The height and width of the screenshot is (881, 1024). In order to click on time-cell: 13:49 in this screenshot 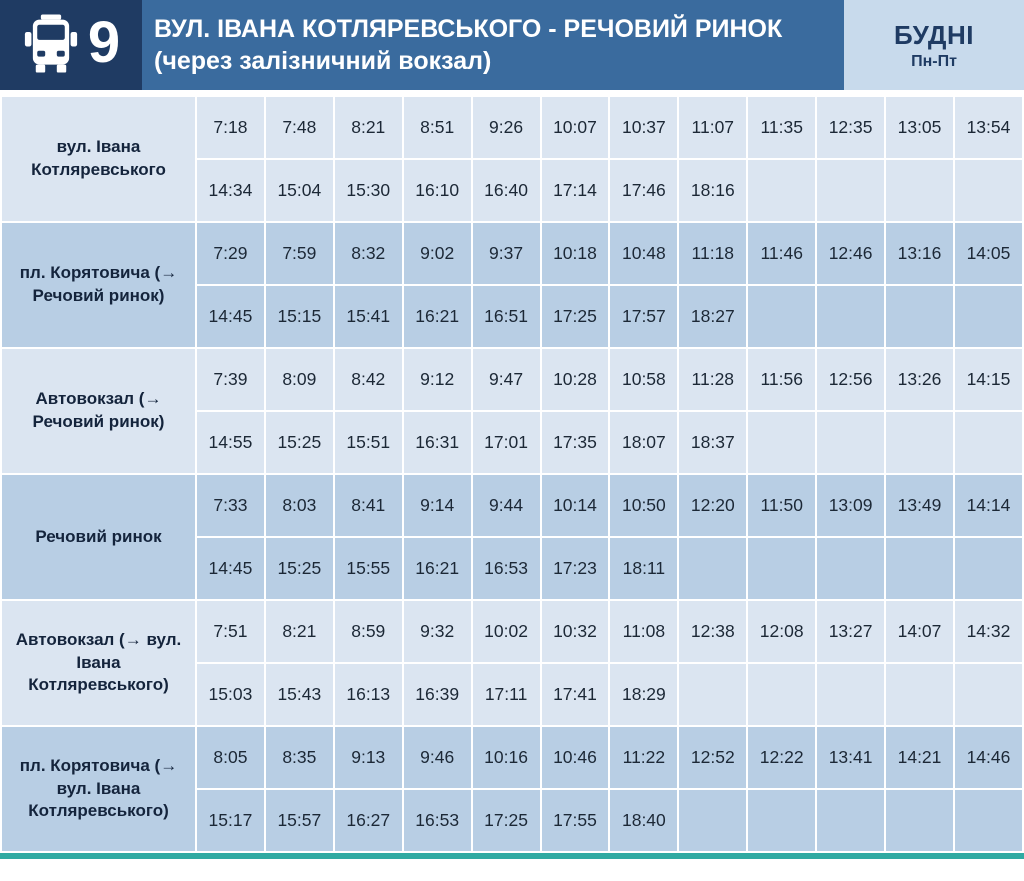, I will do `click(919, 505)`.